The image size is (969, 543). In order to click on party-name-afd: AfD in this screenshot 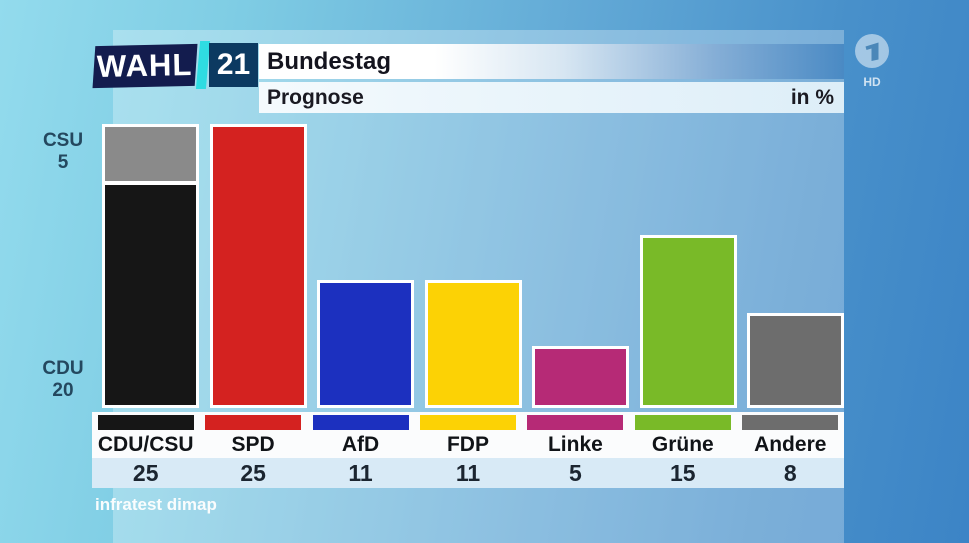, I will do `click(360, 444)`.